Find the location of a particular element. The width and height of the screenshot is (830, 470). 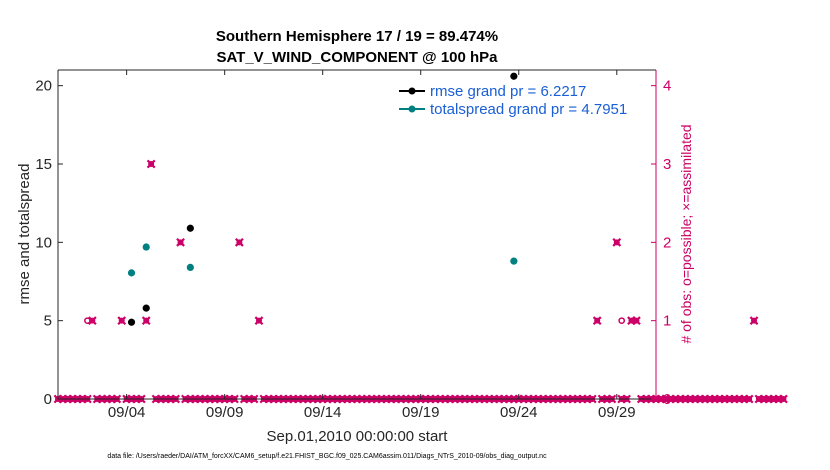

y2-tick-label: 1 is located at coordinates (667, 321).